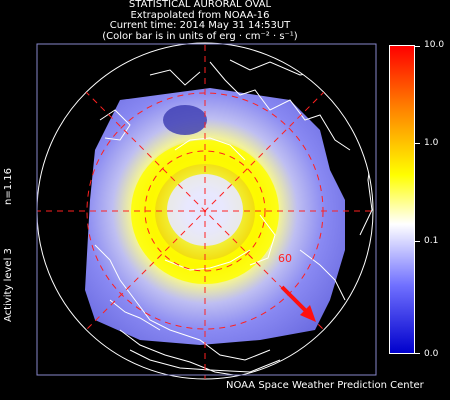 The width and height of the screenshot is (450, 400). I want to click on activity-level-label: Activity level 3, so click(8, 285).